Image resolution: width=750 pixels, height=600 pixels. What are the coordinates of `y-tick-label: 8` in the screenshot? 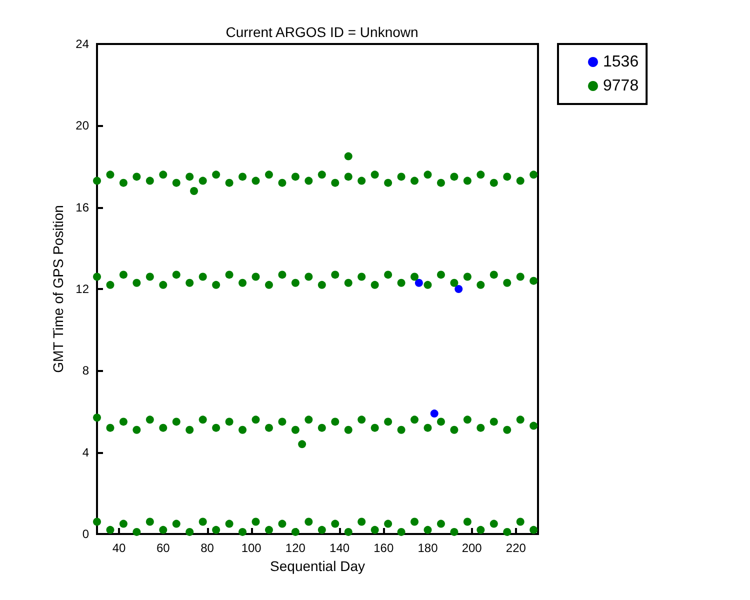 It's located at (86, 371).